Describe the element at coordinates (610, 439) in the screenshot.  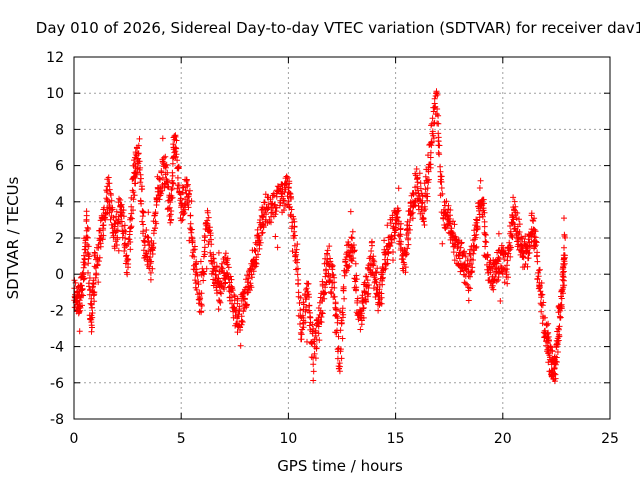
I see `x-tick-label: 25` at that location.